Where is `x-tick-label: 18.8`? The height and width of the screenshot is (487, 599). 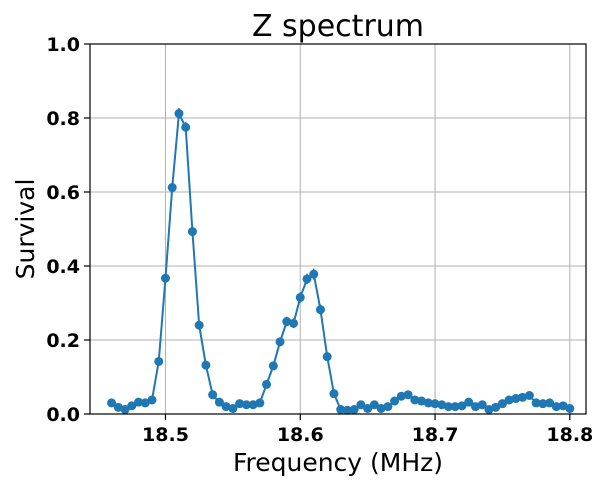
x-tick-label: 18.8 is located at coordinates (569, 435).